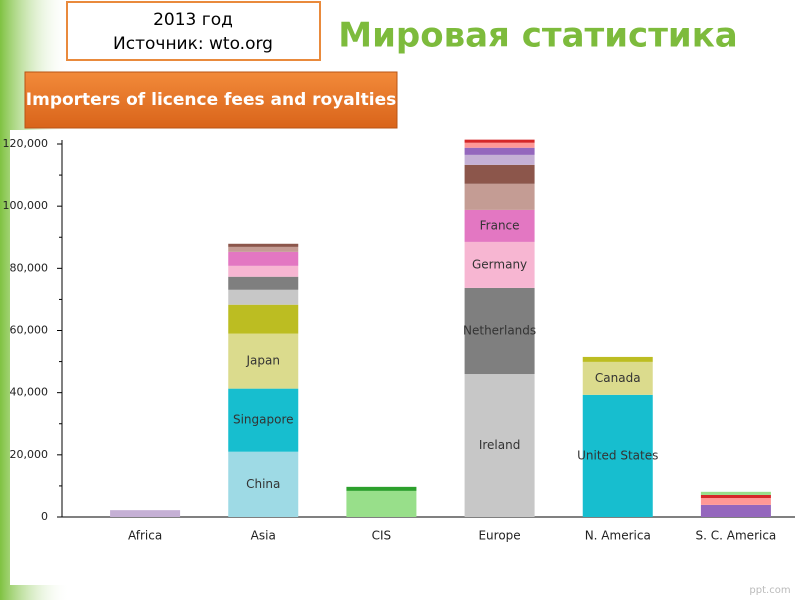 The width and height of the screenshot is (800, 604). I want to click on x-tick-label: Asia, so click(263, 536).